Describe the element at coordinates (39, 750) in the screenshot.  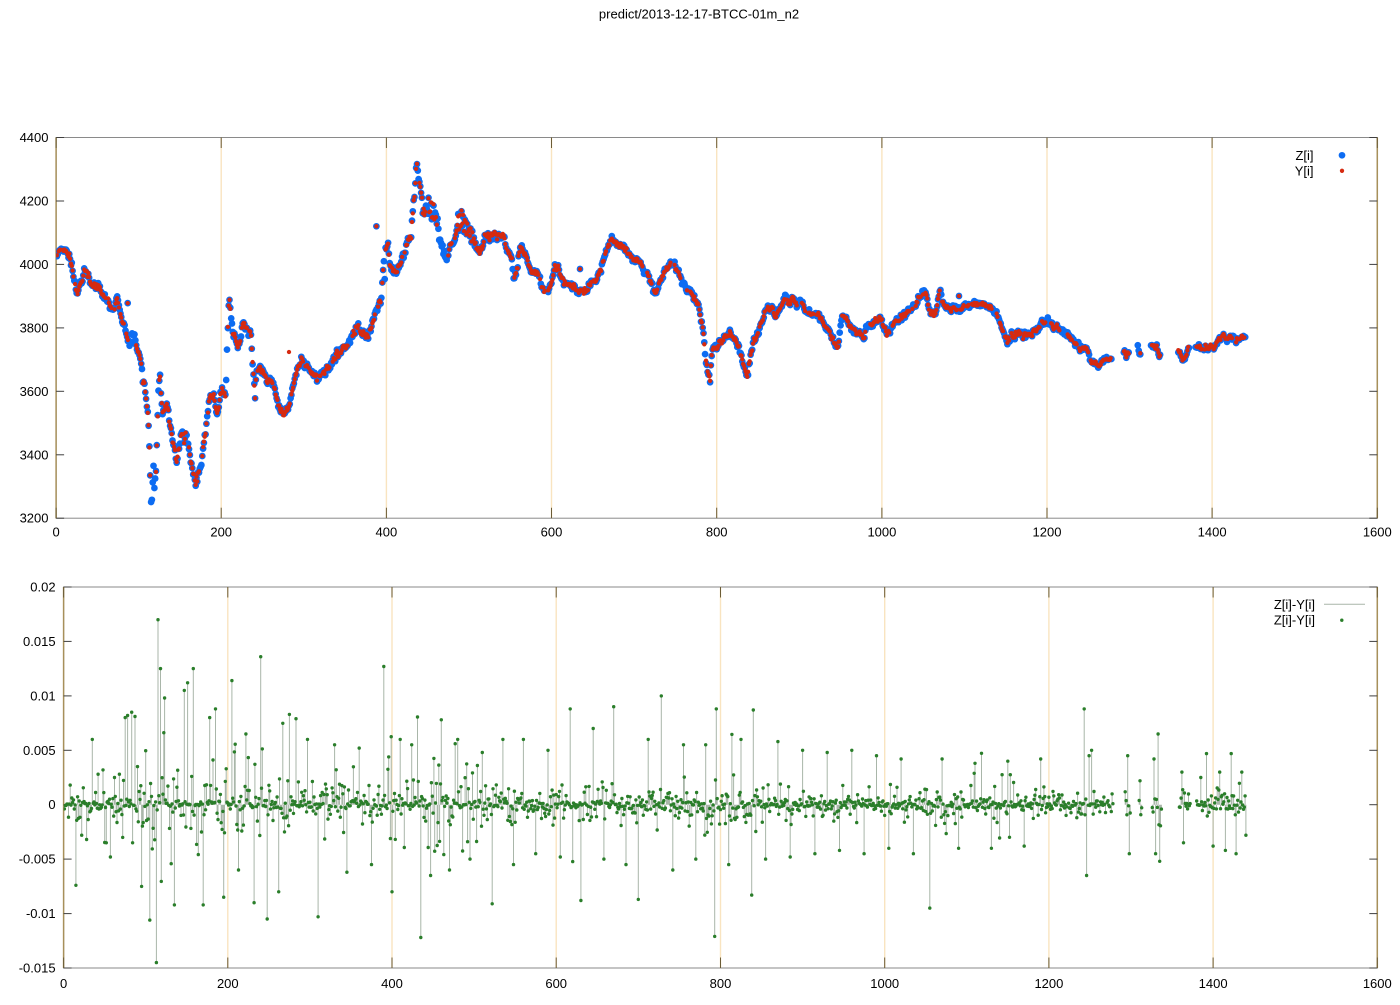
I see `svg-text: 0.005` at that location.